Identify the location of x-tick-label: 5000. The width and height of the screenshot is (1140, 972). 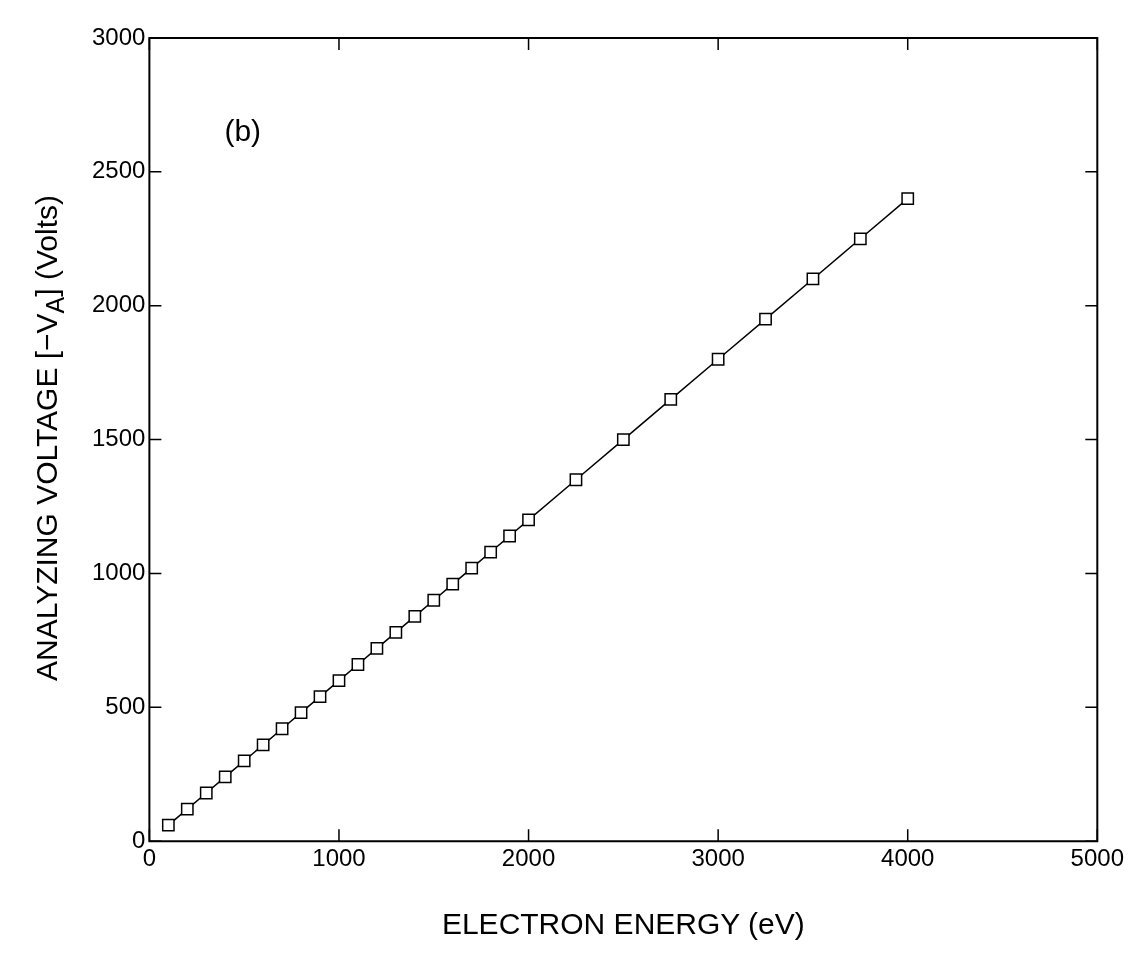
(1097, 858).